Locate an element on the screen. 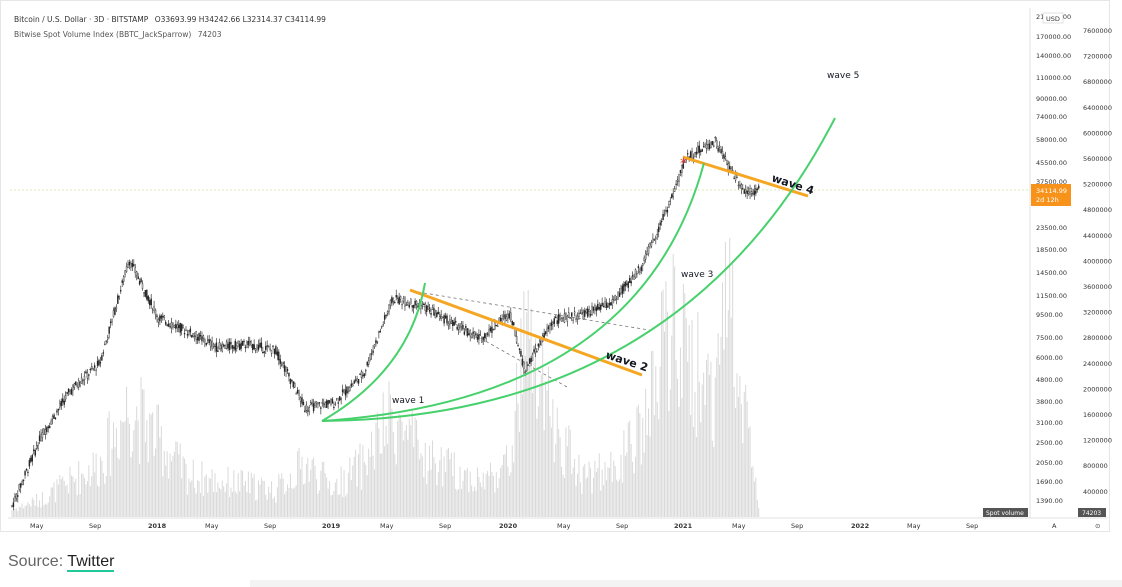 Image resolution: width=1122 pixels, height=587 pixels. currency-tag is located at coordinates (1053, 18).